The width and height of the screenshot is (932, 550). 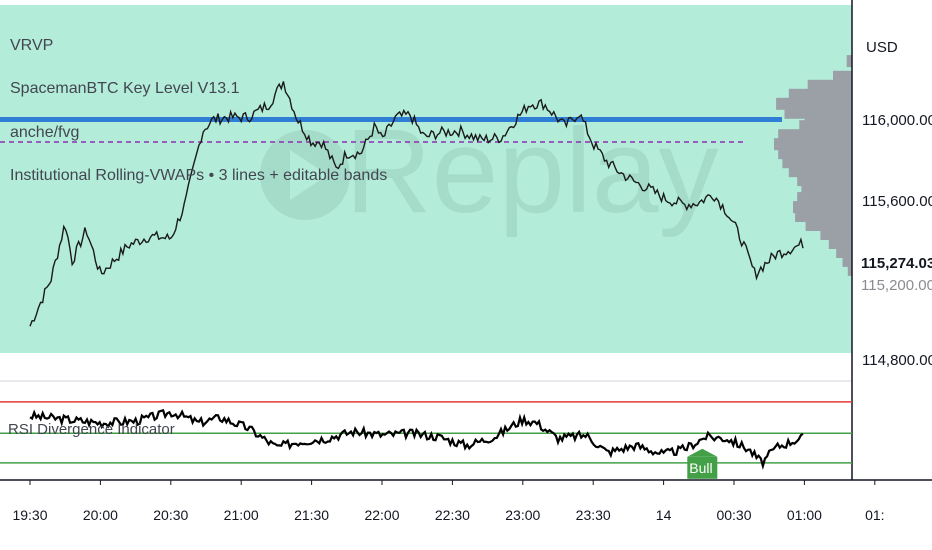 I want to click on price-tick-116000: 116,000.00, so click(x=897, y=120).